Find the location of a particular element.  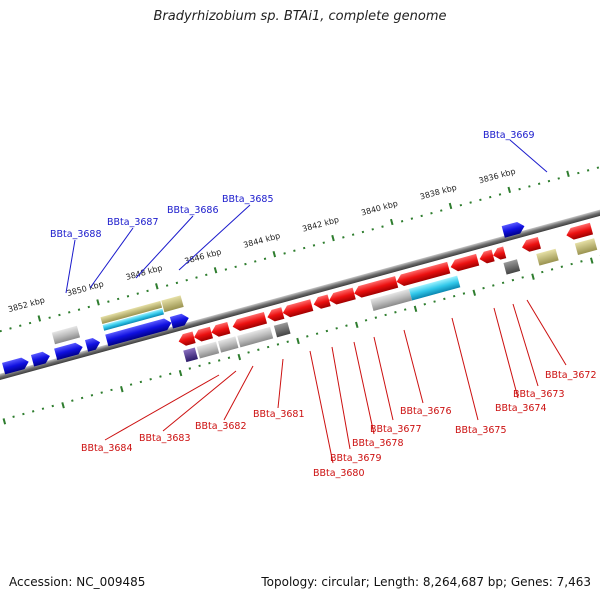

gene-label: BBta_3687 is located at coordinates (133, 222).